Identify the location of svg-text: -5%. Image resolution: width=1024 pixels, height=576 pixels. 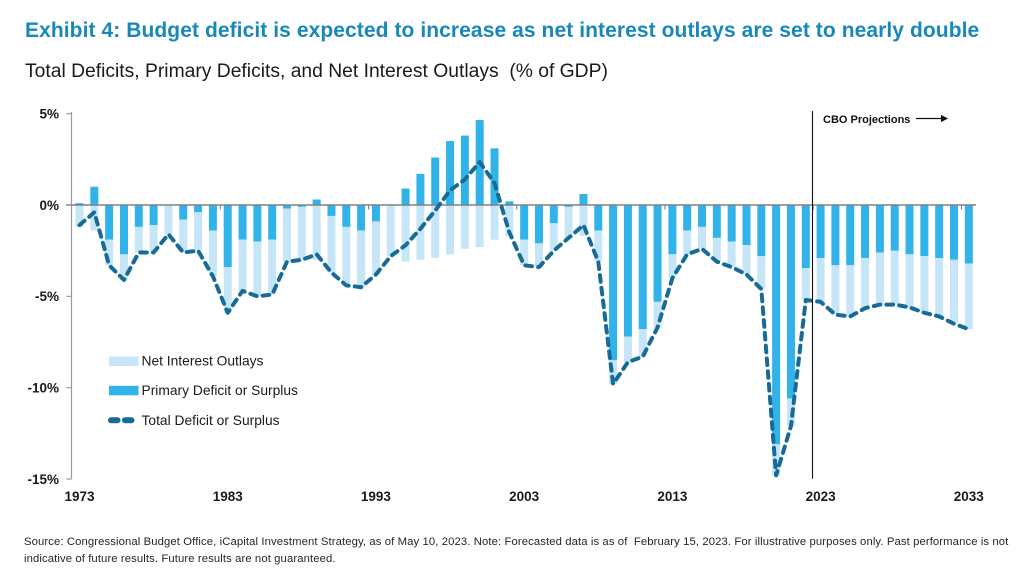
(47, 296).